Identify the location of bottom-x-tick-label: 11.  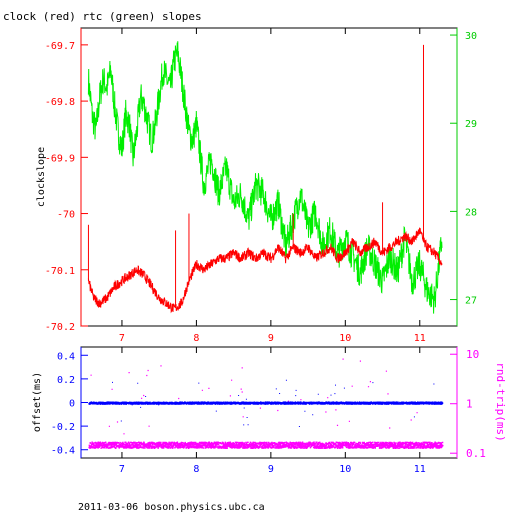
(420, 469).